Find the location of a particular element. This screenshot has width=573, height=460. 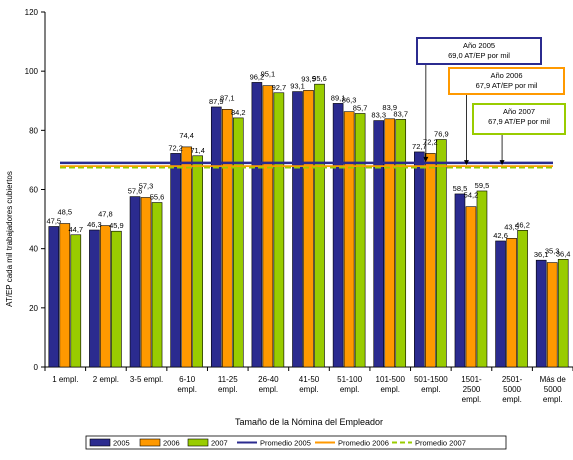

data-label: 43,5 is located at coordinates (511, 226).